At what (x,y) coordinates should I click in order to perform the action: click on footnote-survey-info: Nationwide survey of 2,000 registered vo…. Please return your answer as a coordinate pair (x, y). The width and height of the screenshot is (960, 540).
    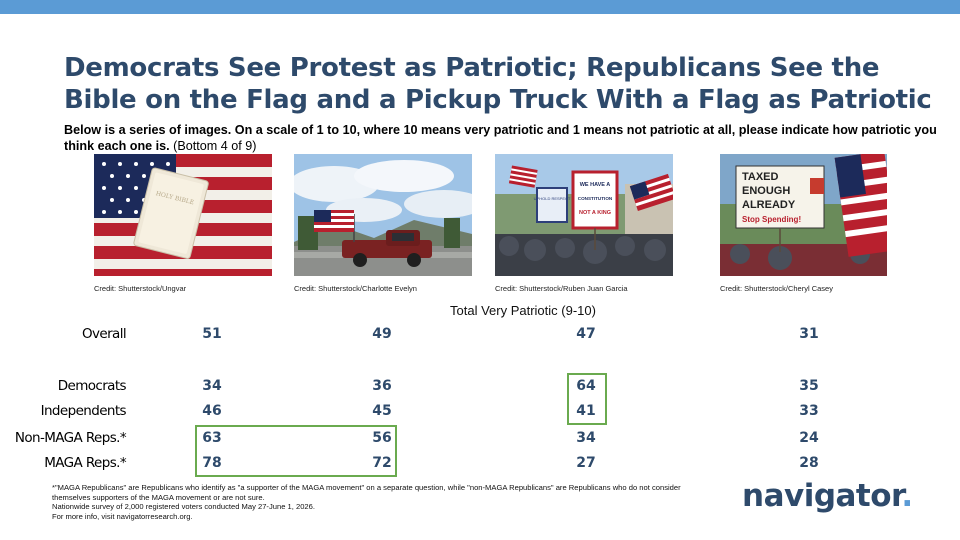
    Looking at the image, I should click on (183, 507).